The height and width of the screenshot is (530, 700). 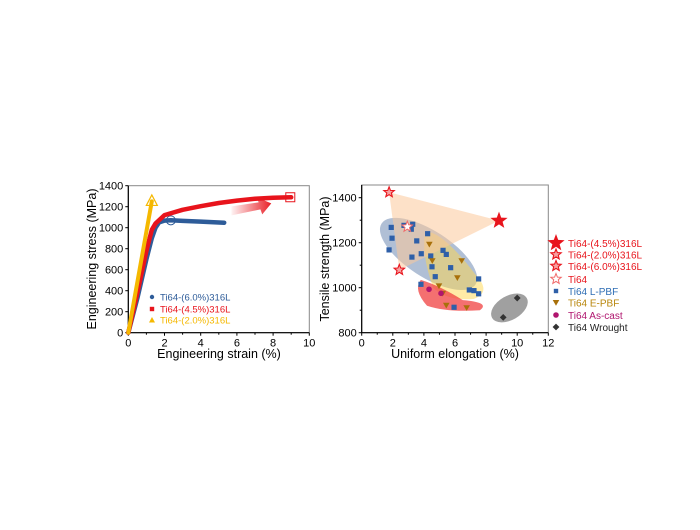 What do you see at coordinates (114, 313) in the screenshot?
I see `left-y-tick-label: 200` at bounding box center [114, 313].